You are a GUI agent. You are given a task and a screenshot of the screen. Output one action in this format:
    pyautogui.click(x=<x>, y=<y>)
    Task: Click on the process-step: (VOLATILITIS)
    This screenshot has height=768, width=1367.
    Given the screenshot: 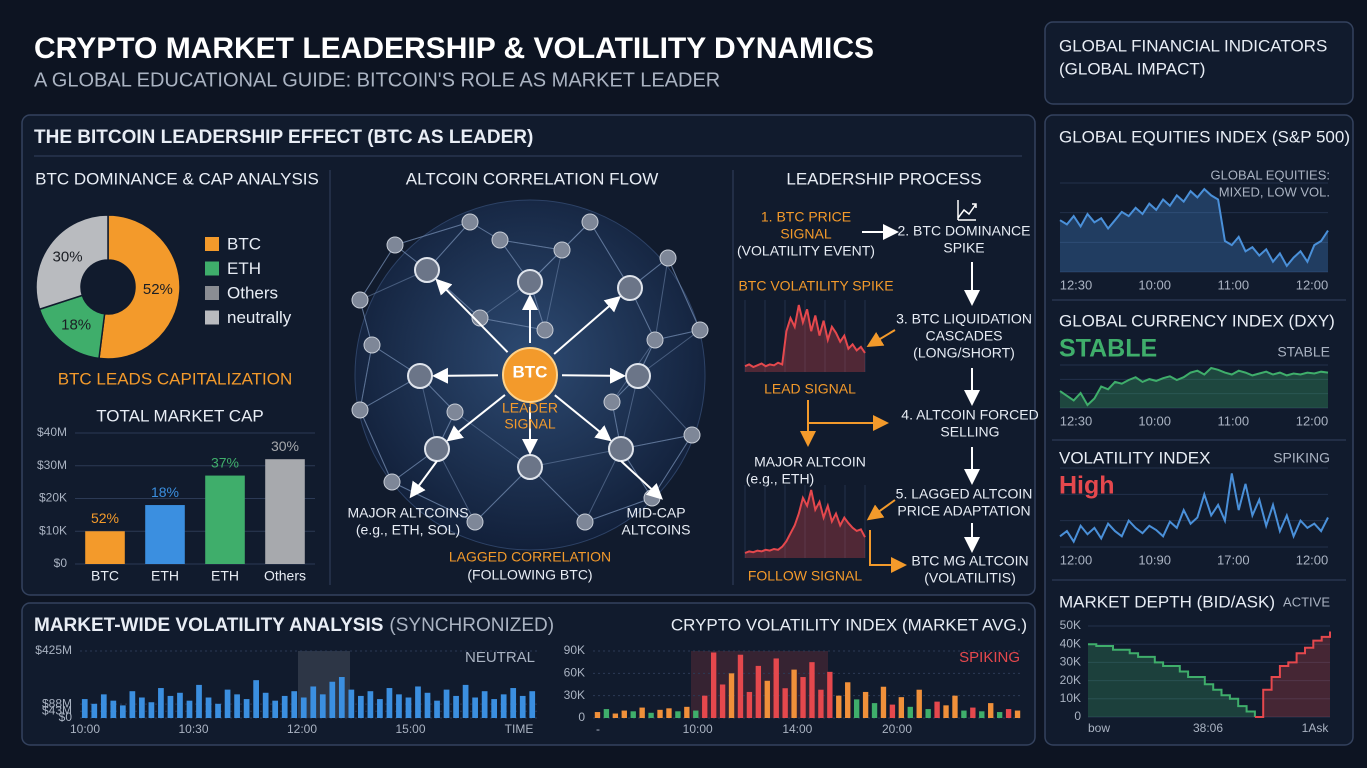 What is the action you would take?
    pyautogui.click(x=970, y=578)
    